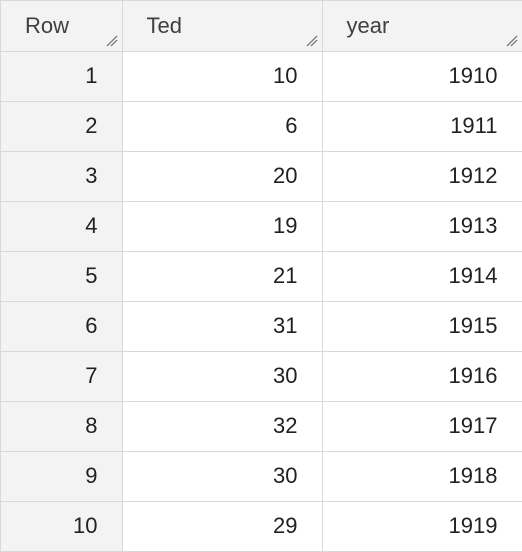  I want to click on table-row: 7 30 1916, so click(261, 376).